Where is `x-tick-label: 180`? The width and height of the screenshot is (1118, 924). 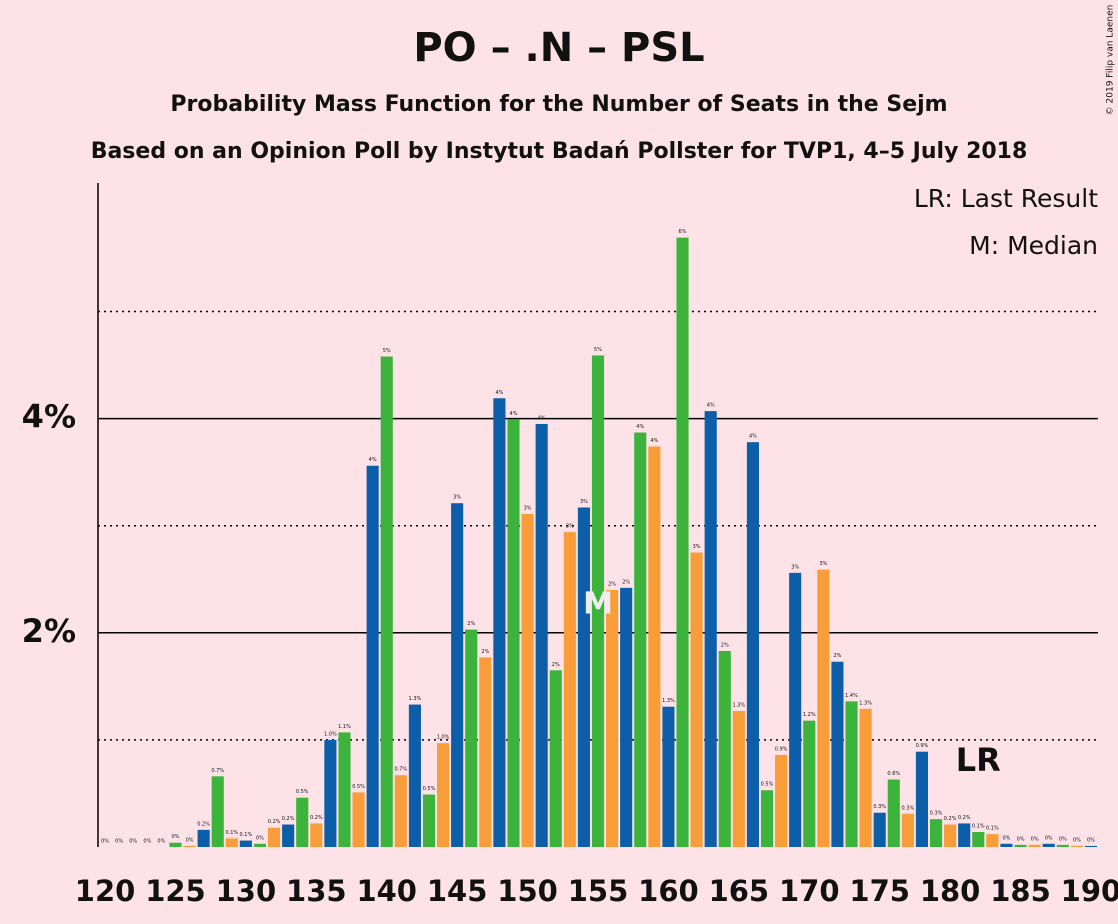
x-tick-label: 180 is located at coordinates (950, 891).